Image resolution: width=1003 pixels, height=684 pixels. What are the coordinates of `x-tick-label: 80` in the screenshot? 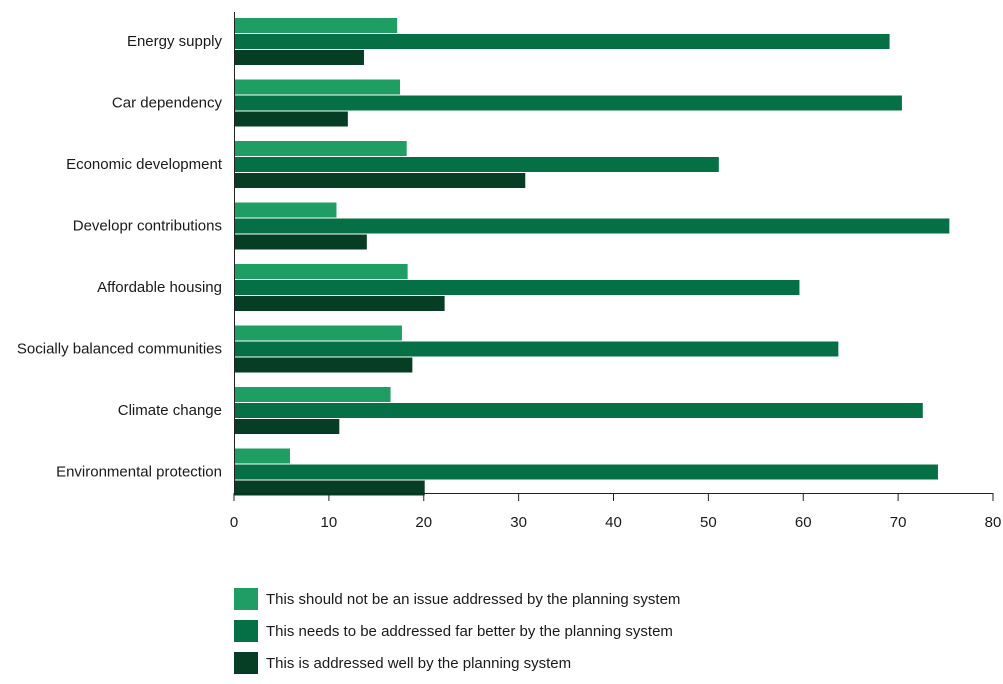 It's located at (993, 522).